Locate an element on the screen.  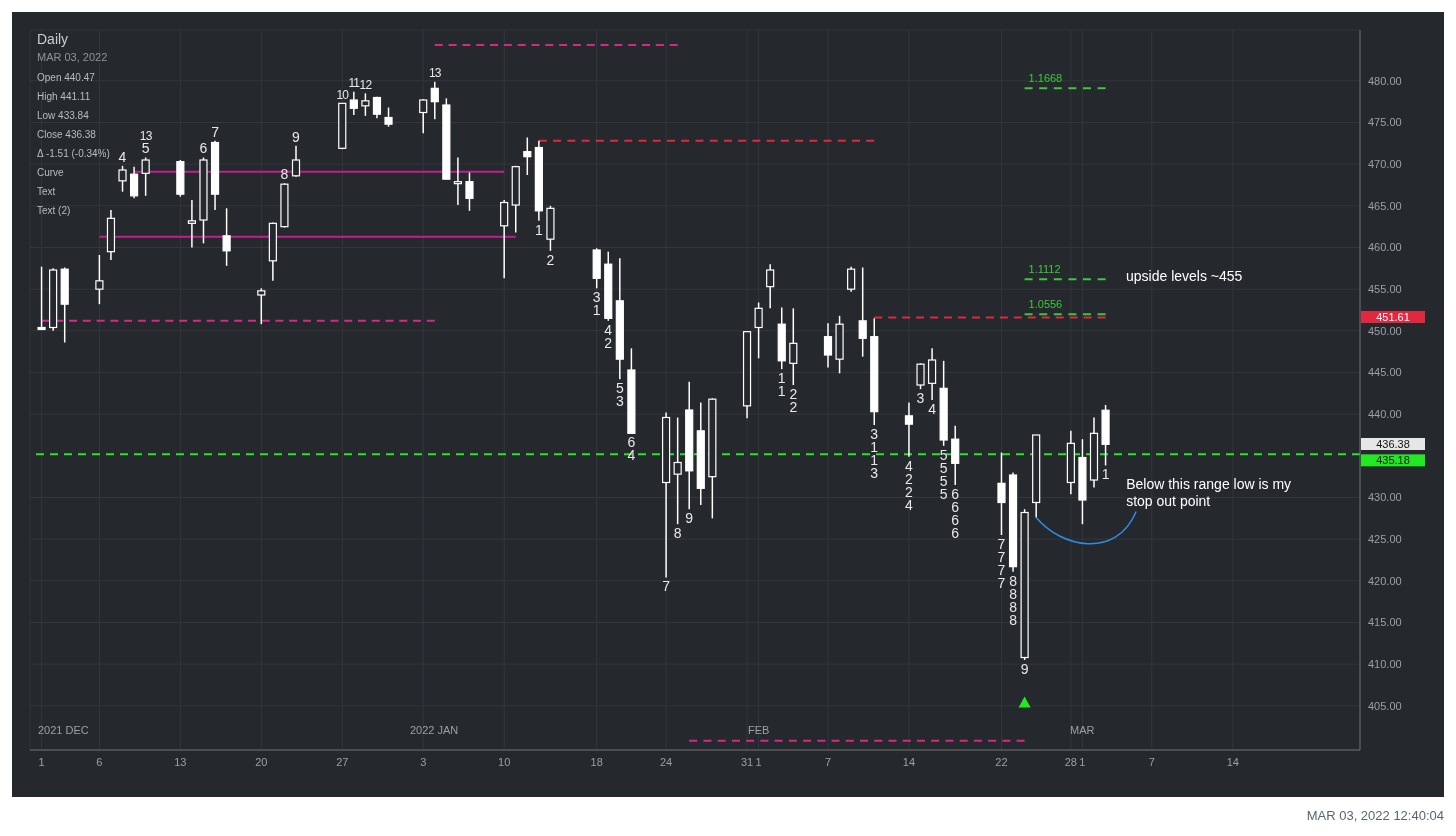
y-tick-label: 450.00 is located at coordinates (1385, 330).